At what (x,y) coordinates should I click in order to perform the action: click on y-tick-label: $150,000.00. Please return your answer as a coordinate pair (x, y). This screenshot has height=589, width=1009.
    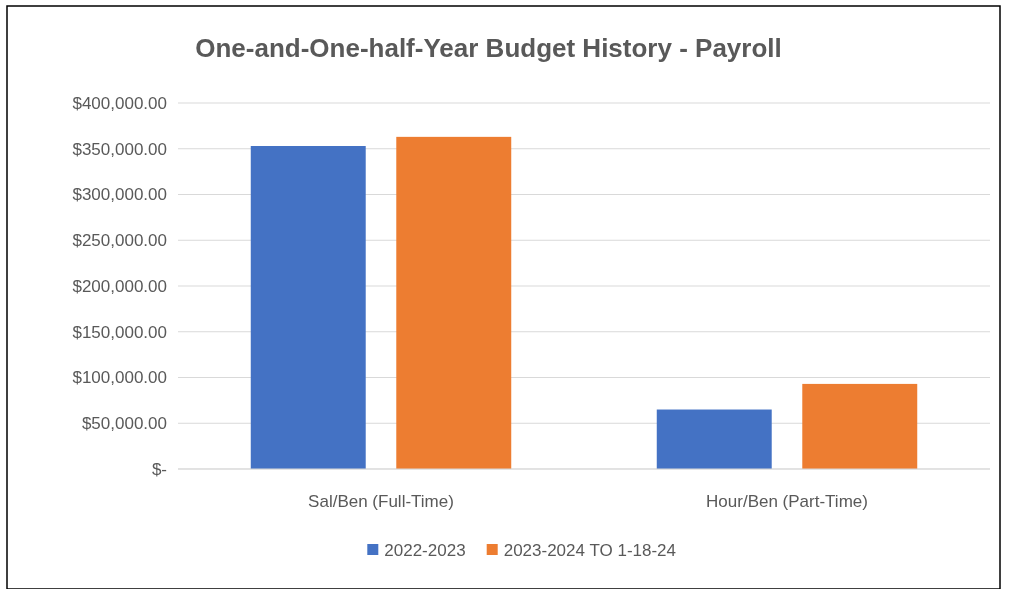
    Looking at the image, I should click on (119, 332).